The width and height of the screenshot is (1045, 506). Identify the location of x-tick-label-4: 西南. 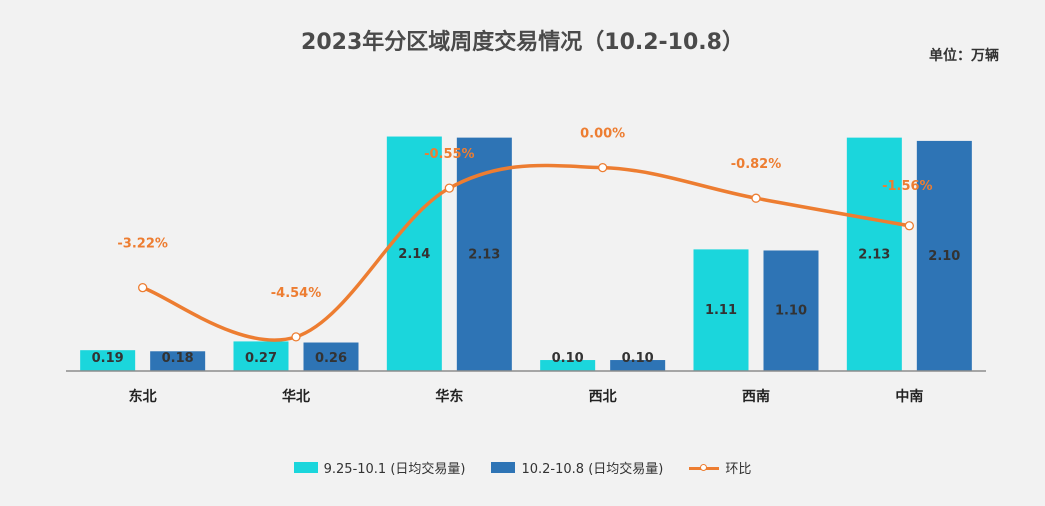
(756, 396).